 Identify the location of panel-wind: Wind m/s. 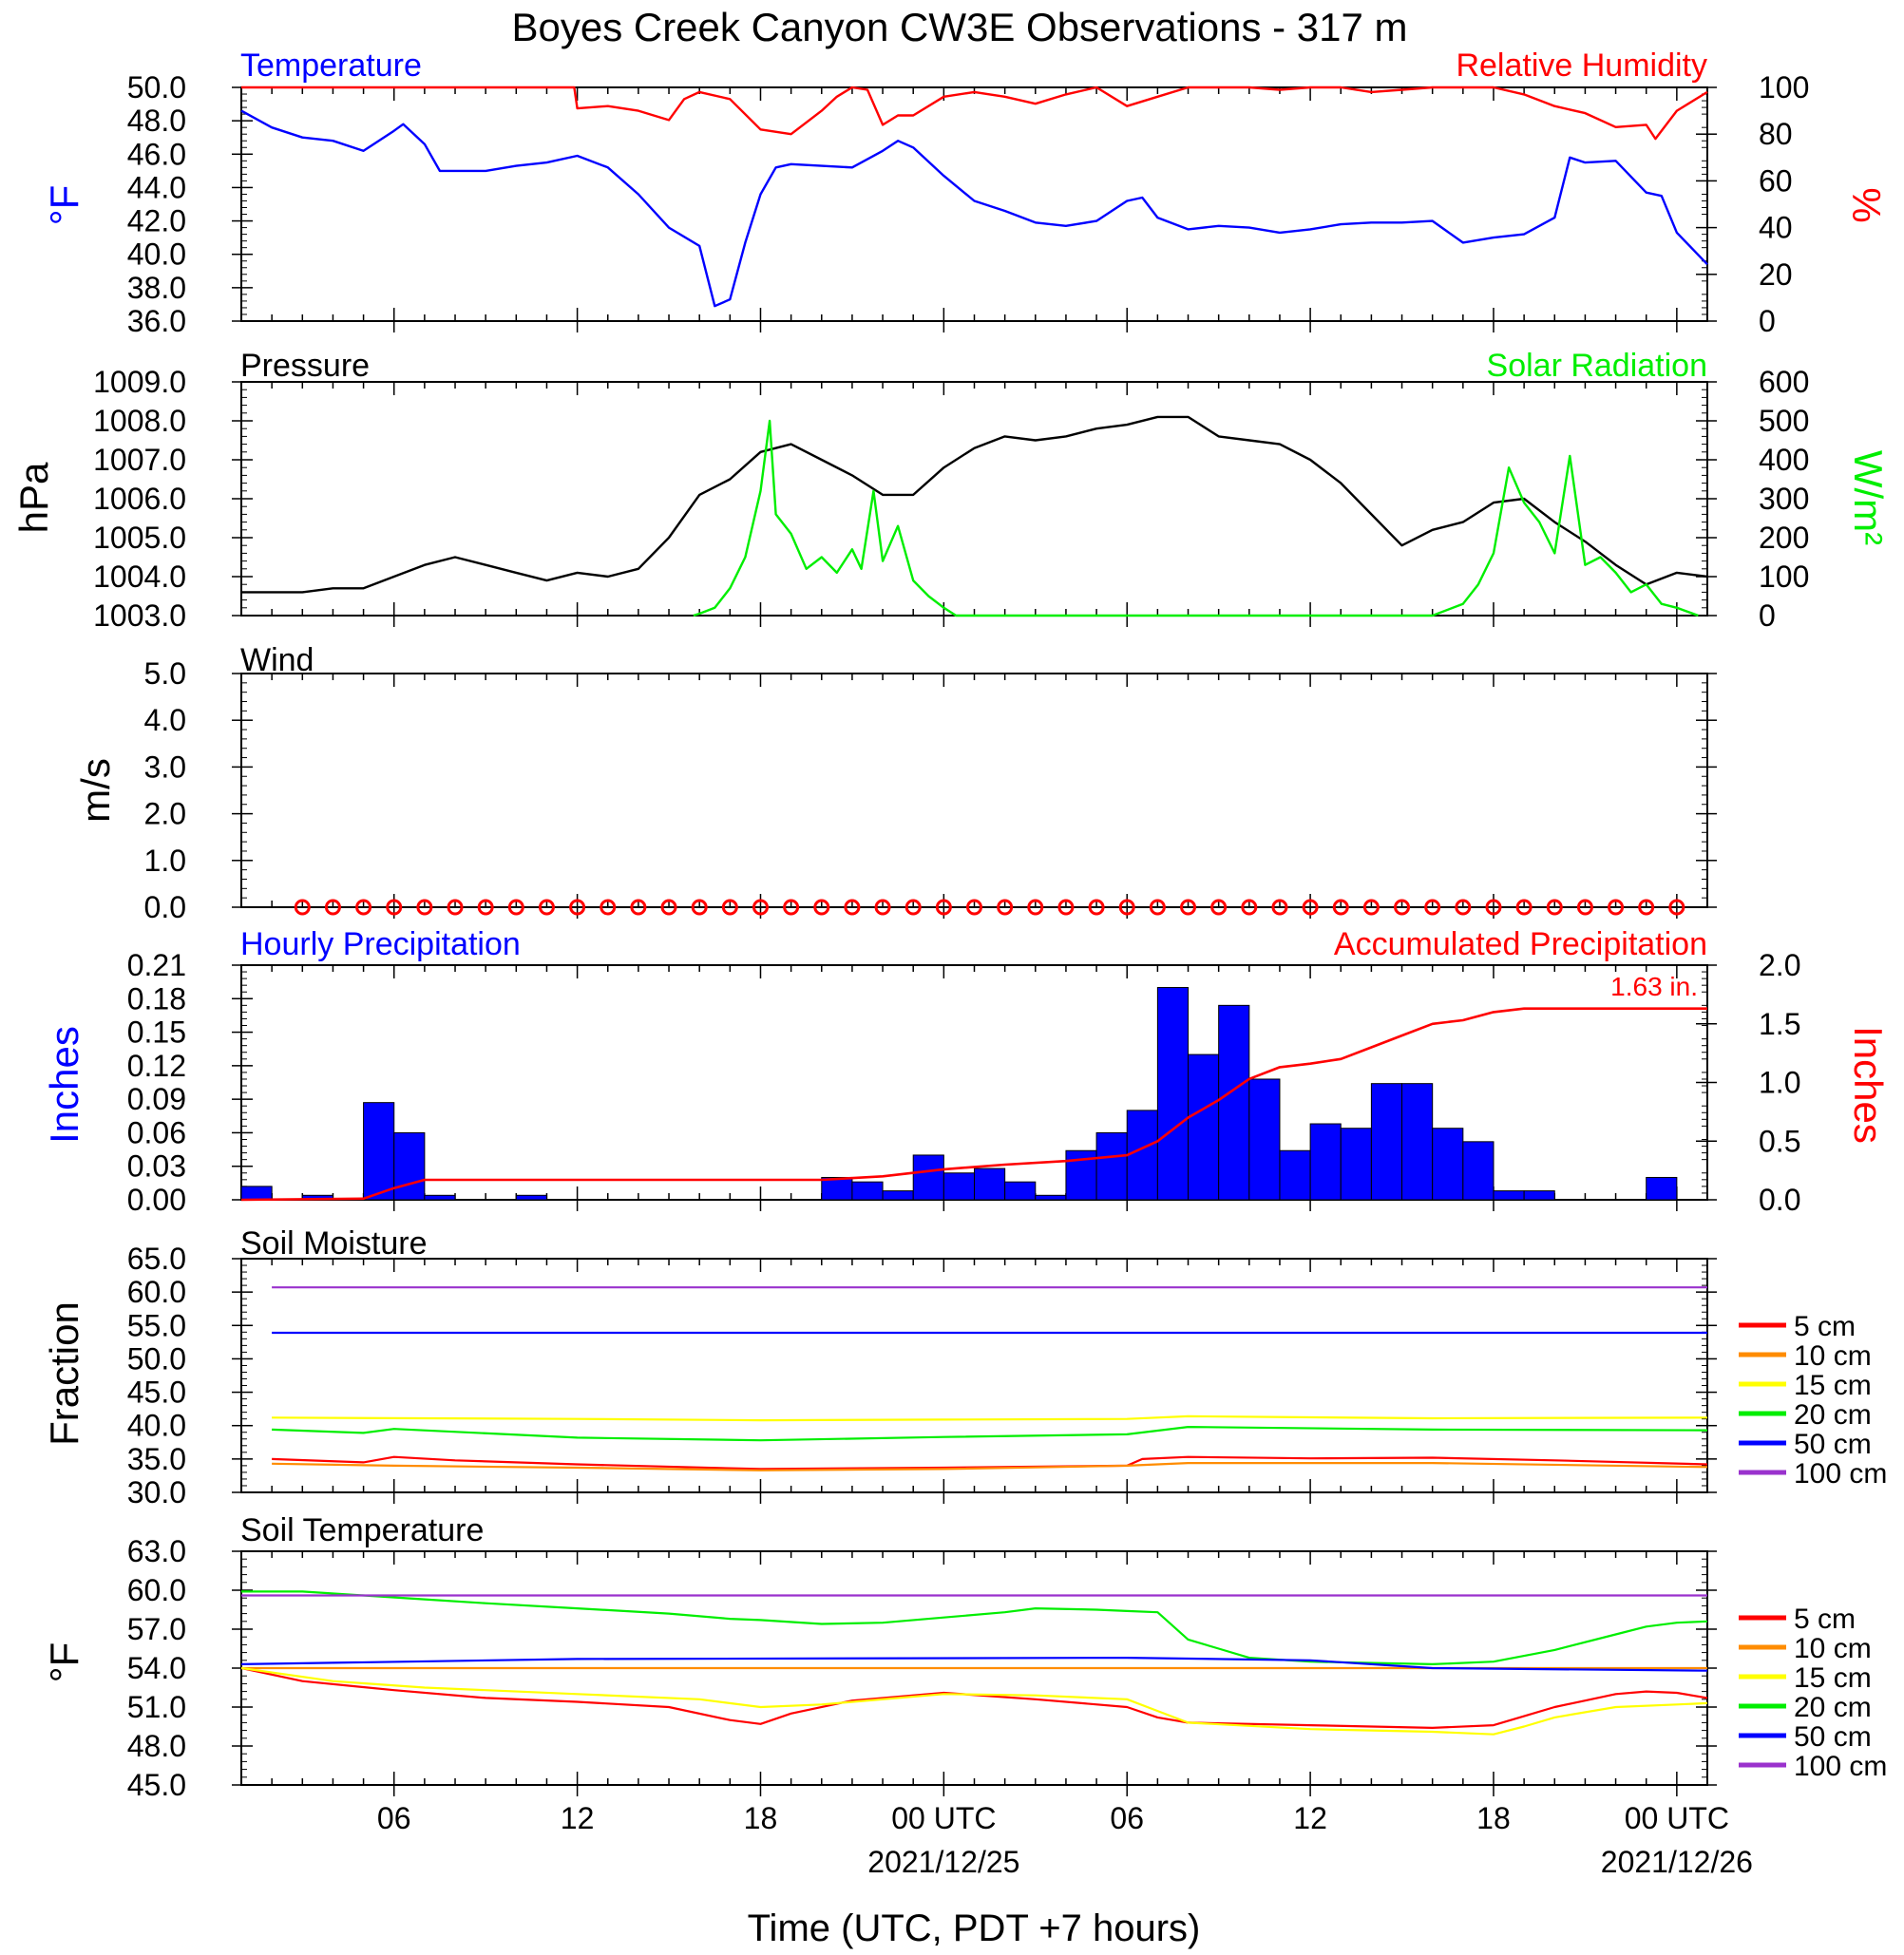
(193, 732).